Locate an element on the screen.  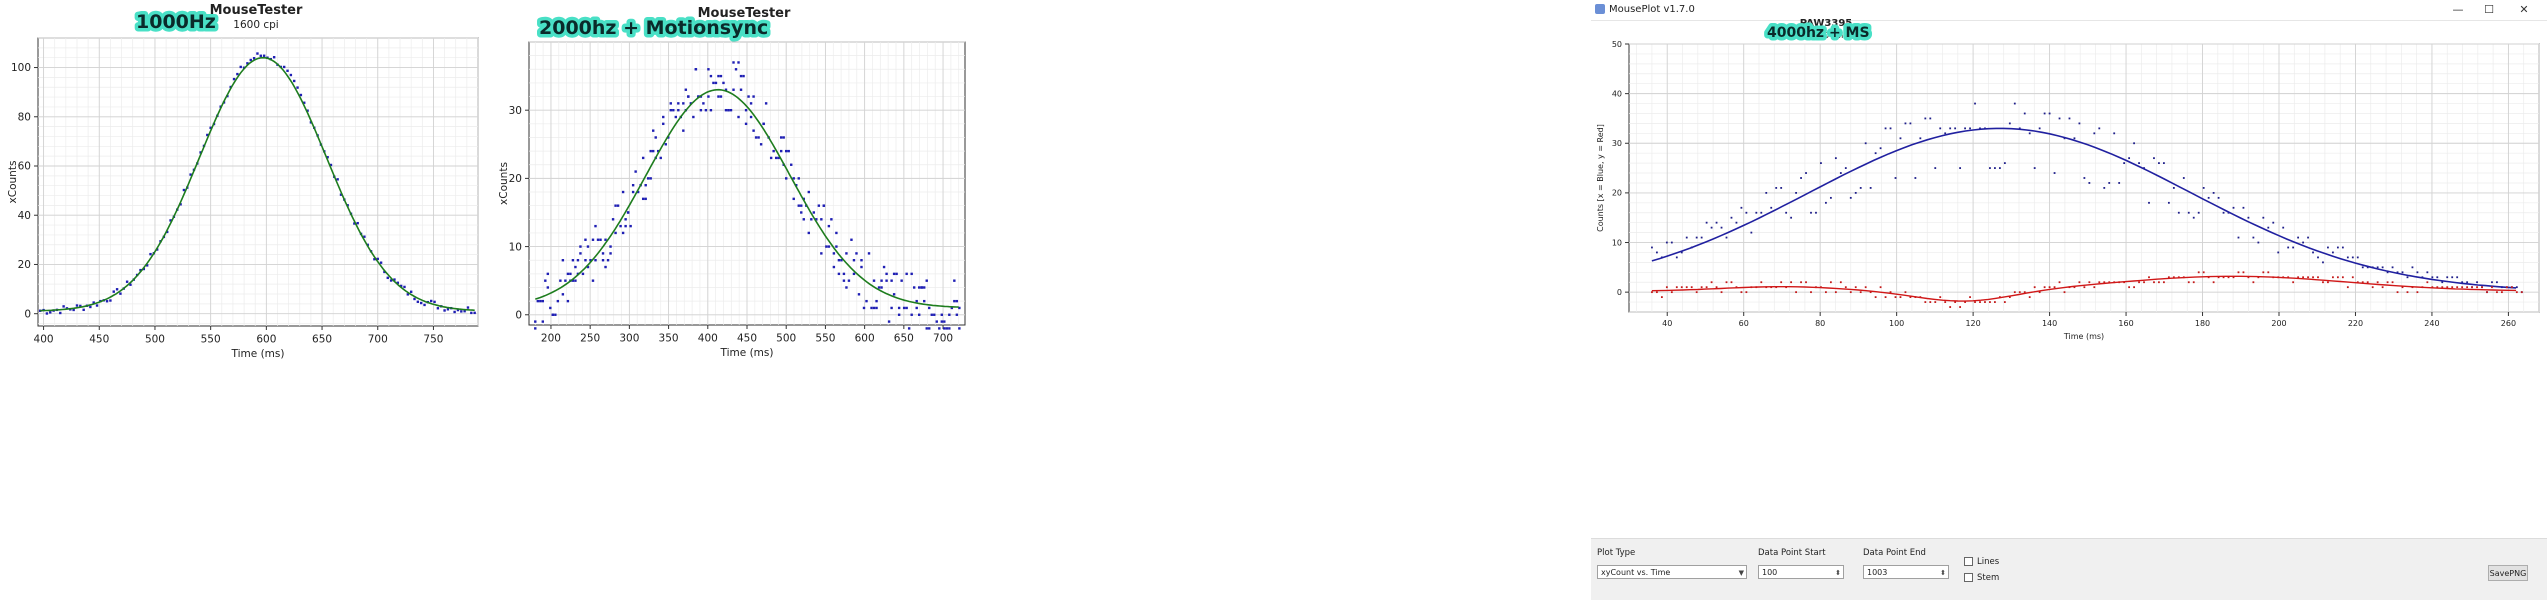
y-tick-label: 80 is located at coordinates (24, 117).